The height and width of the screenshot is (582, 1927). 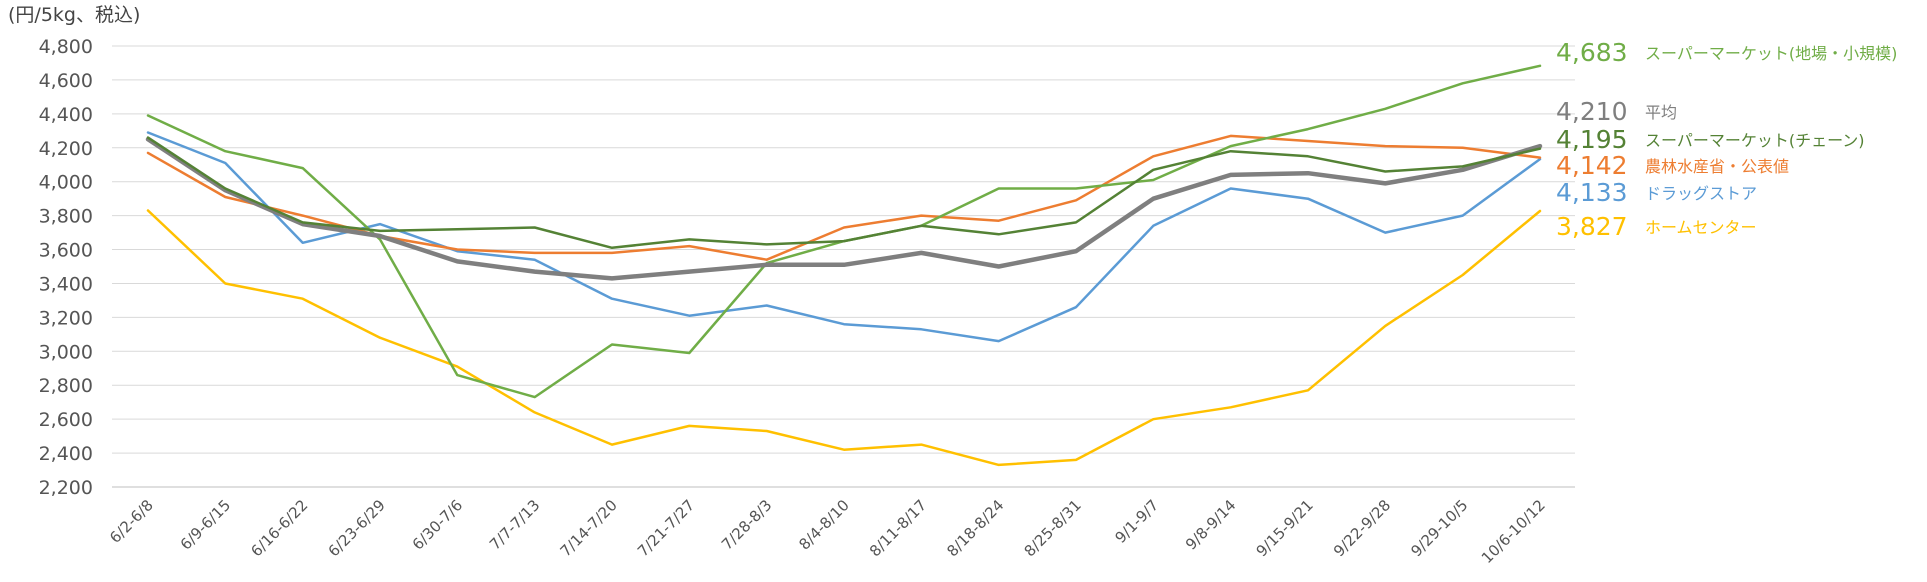 What do you see at coordinates (844, 193) in the screenshot?
I see `series-line` at bounding box center [844, 193].